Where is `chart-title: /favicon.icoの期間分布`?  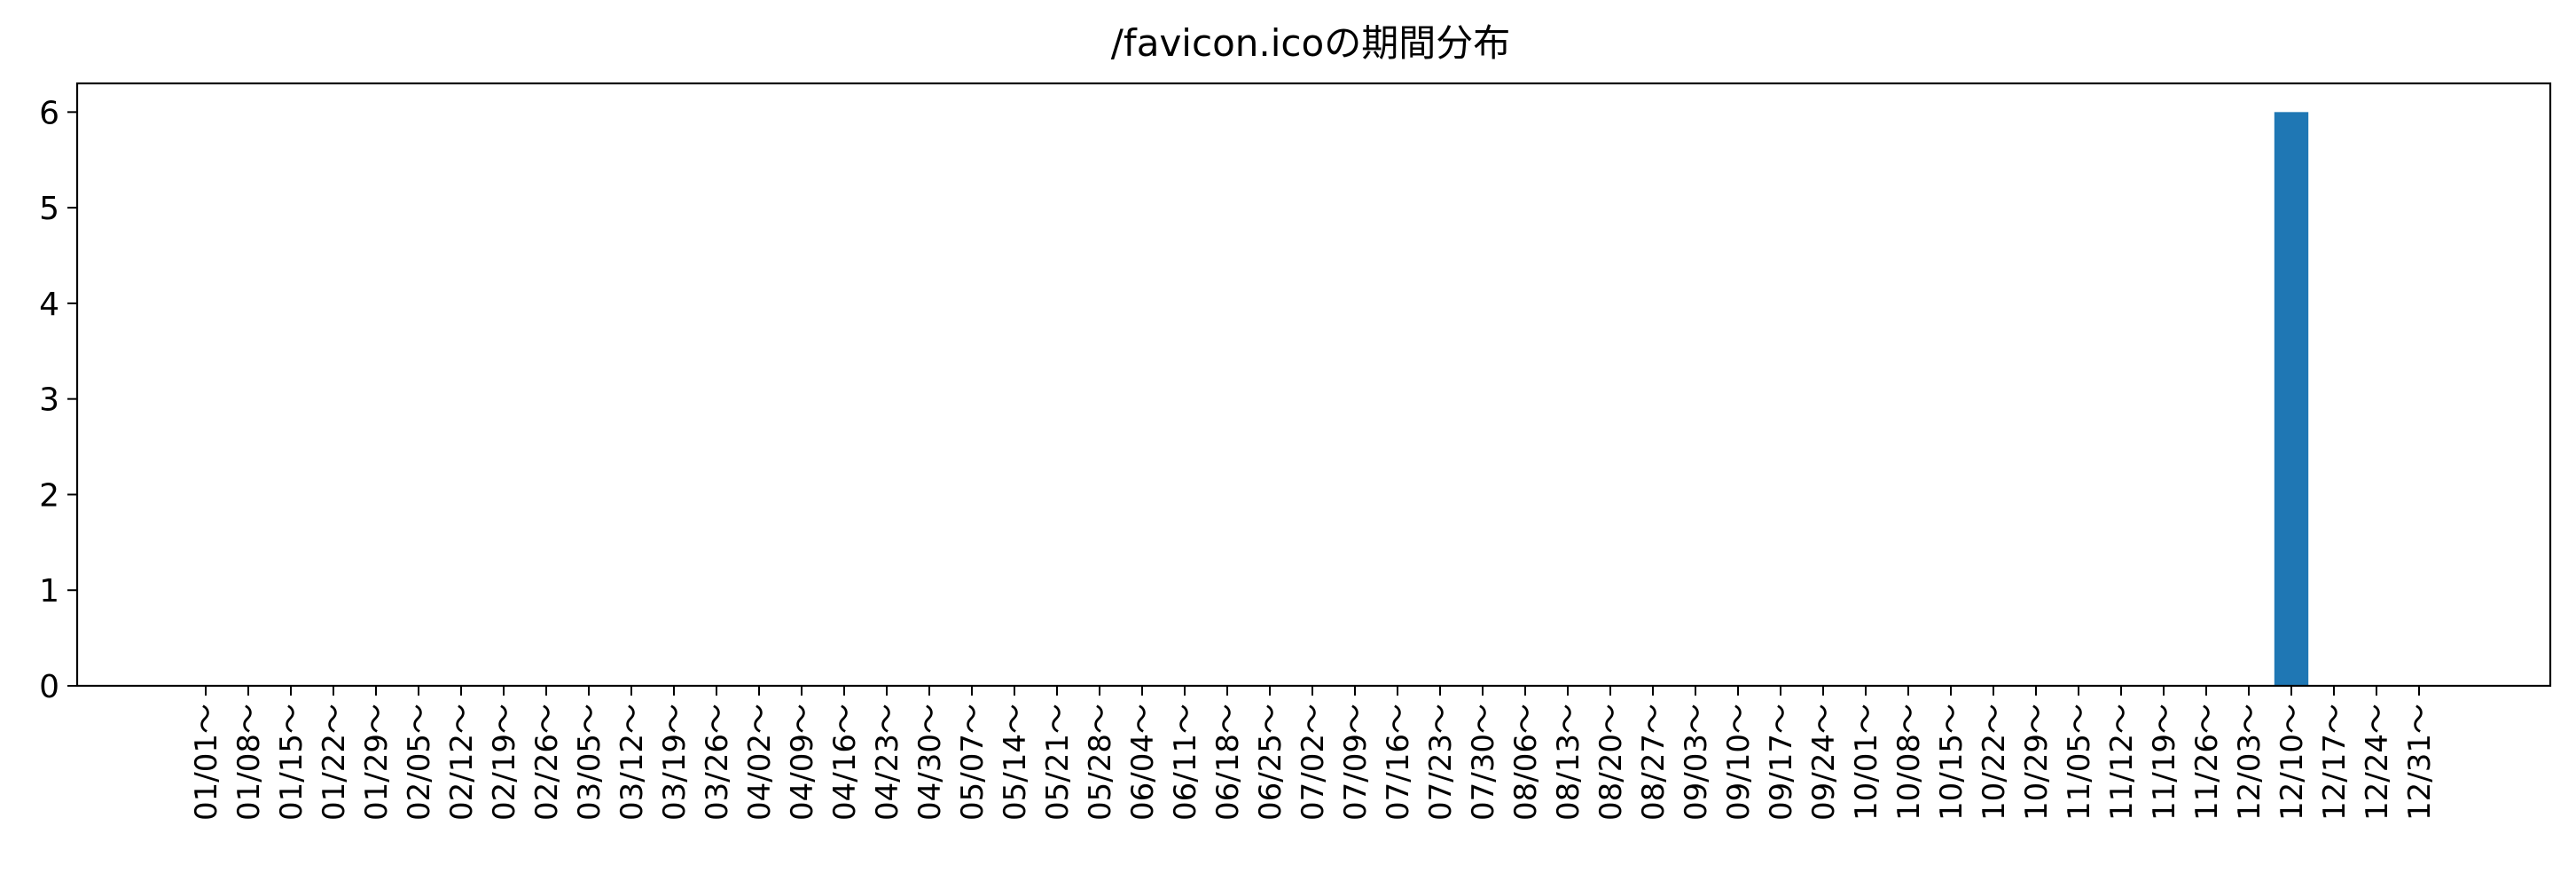 chart-title: /favicon.icoの期間分布 is located at coordinates (1310, 43).